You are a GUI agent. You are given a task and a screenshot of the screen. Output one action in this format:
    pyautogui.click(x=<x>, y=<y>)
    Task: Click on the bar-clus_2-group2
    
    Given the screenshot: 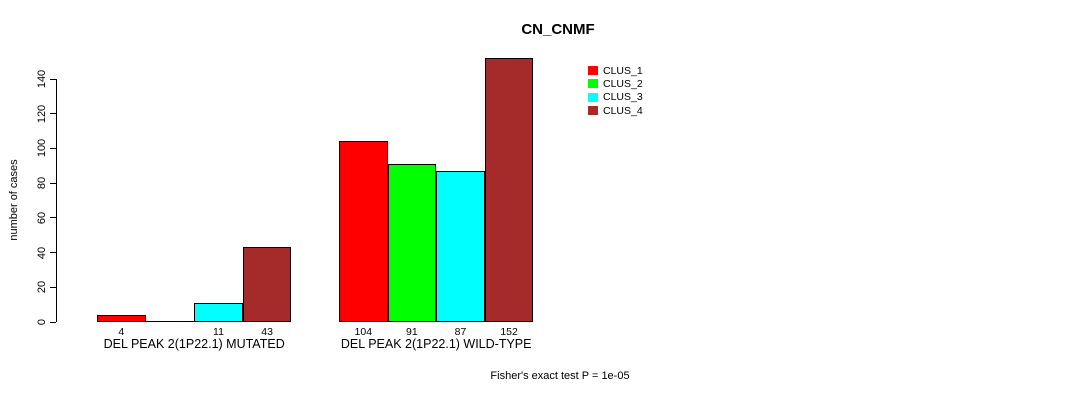 What is the action you would take?
    pyautogui.click(x=412, y=243)
    